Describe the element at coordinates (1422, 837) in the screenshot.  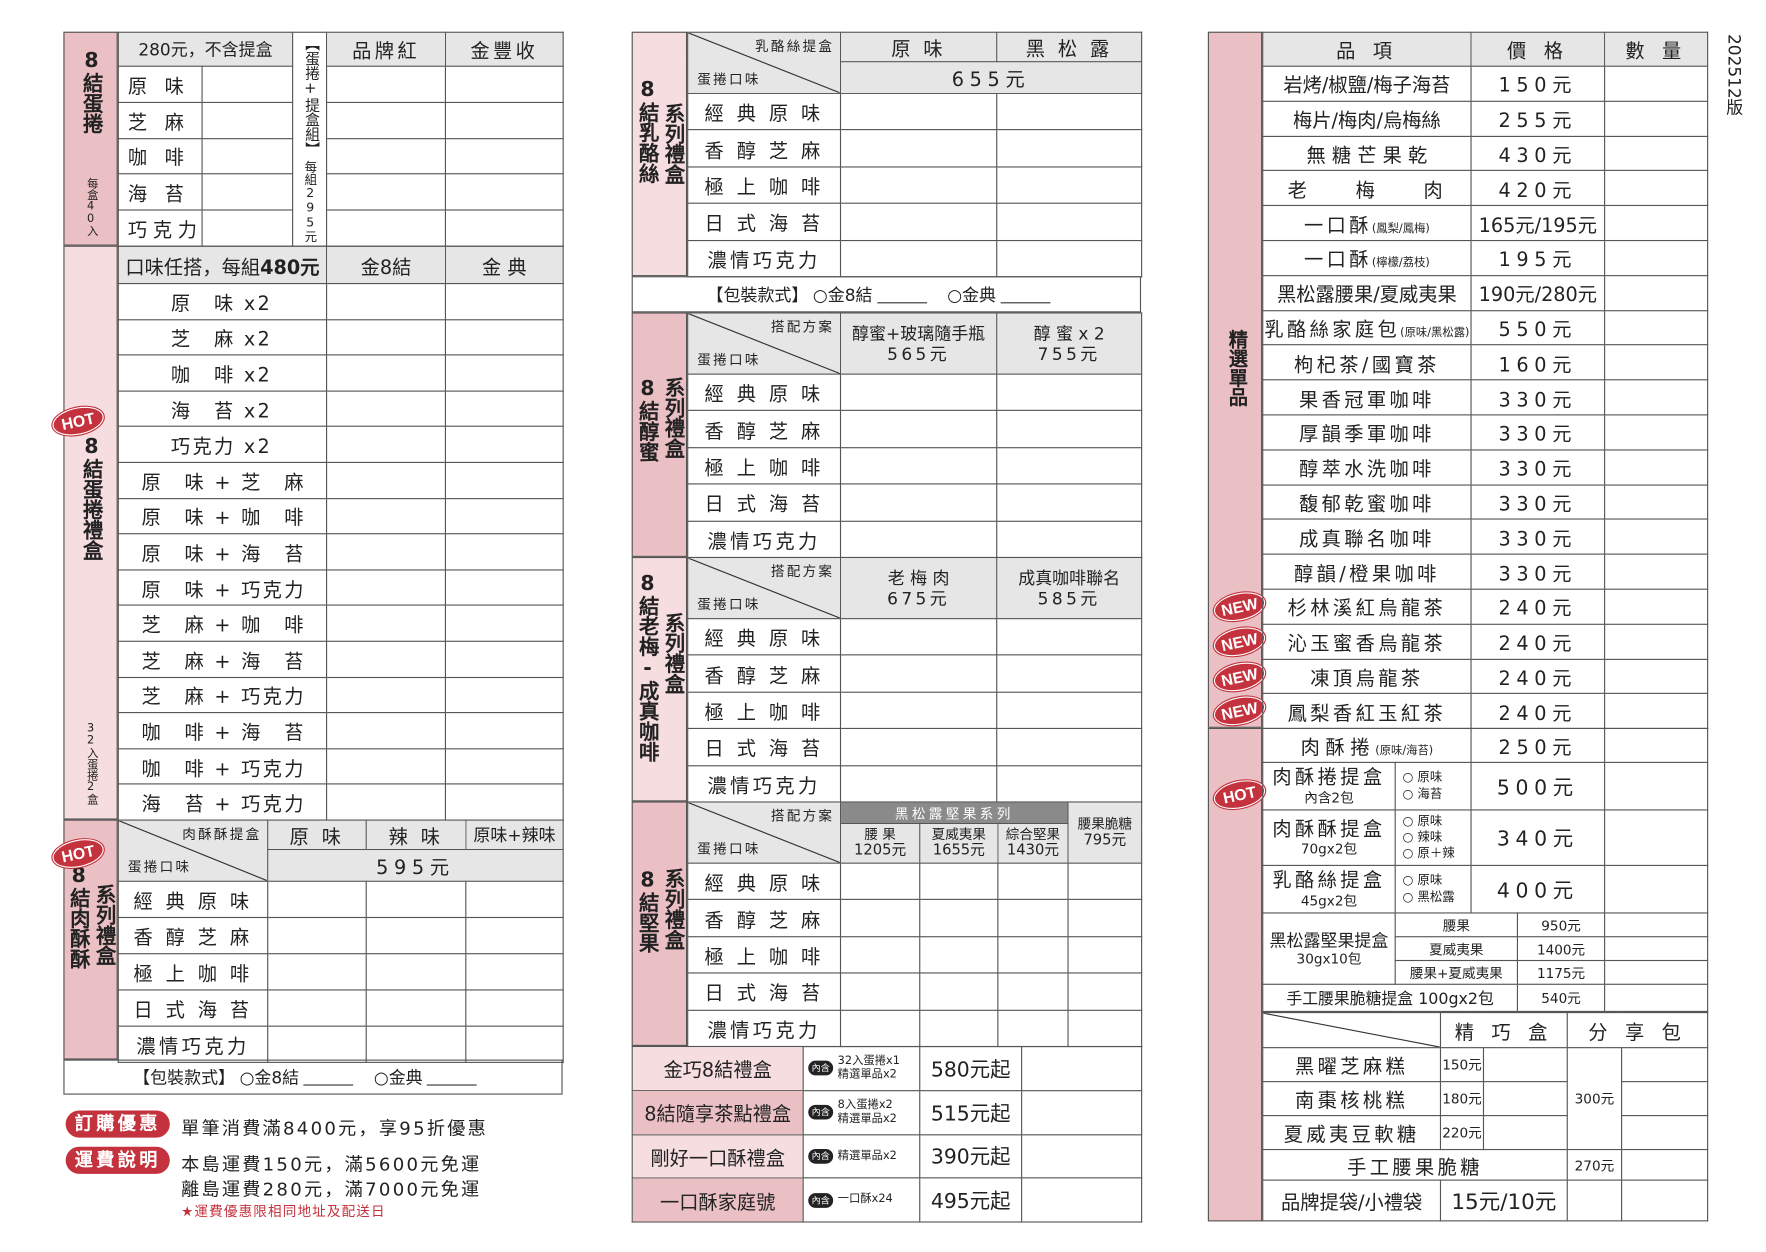
I see `option-radio: ○ 辣味` at that location.